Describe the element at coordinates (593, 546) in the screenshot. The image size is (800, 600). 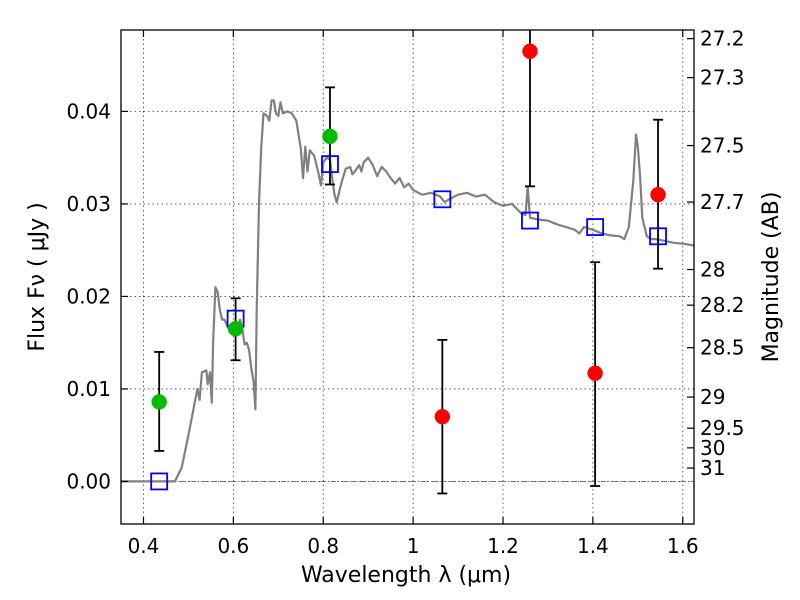
I see `x-tick-label: 1.4` at that location.